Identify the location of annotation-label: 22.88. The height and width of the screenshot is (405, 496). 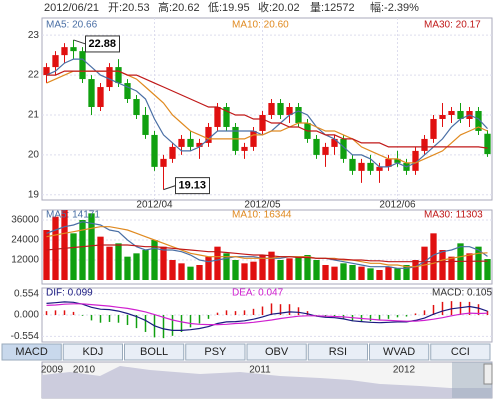
(103, 44).